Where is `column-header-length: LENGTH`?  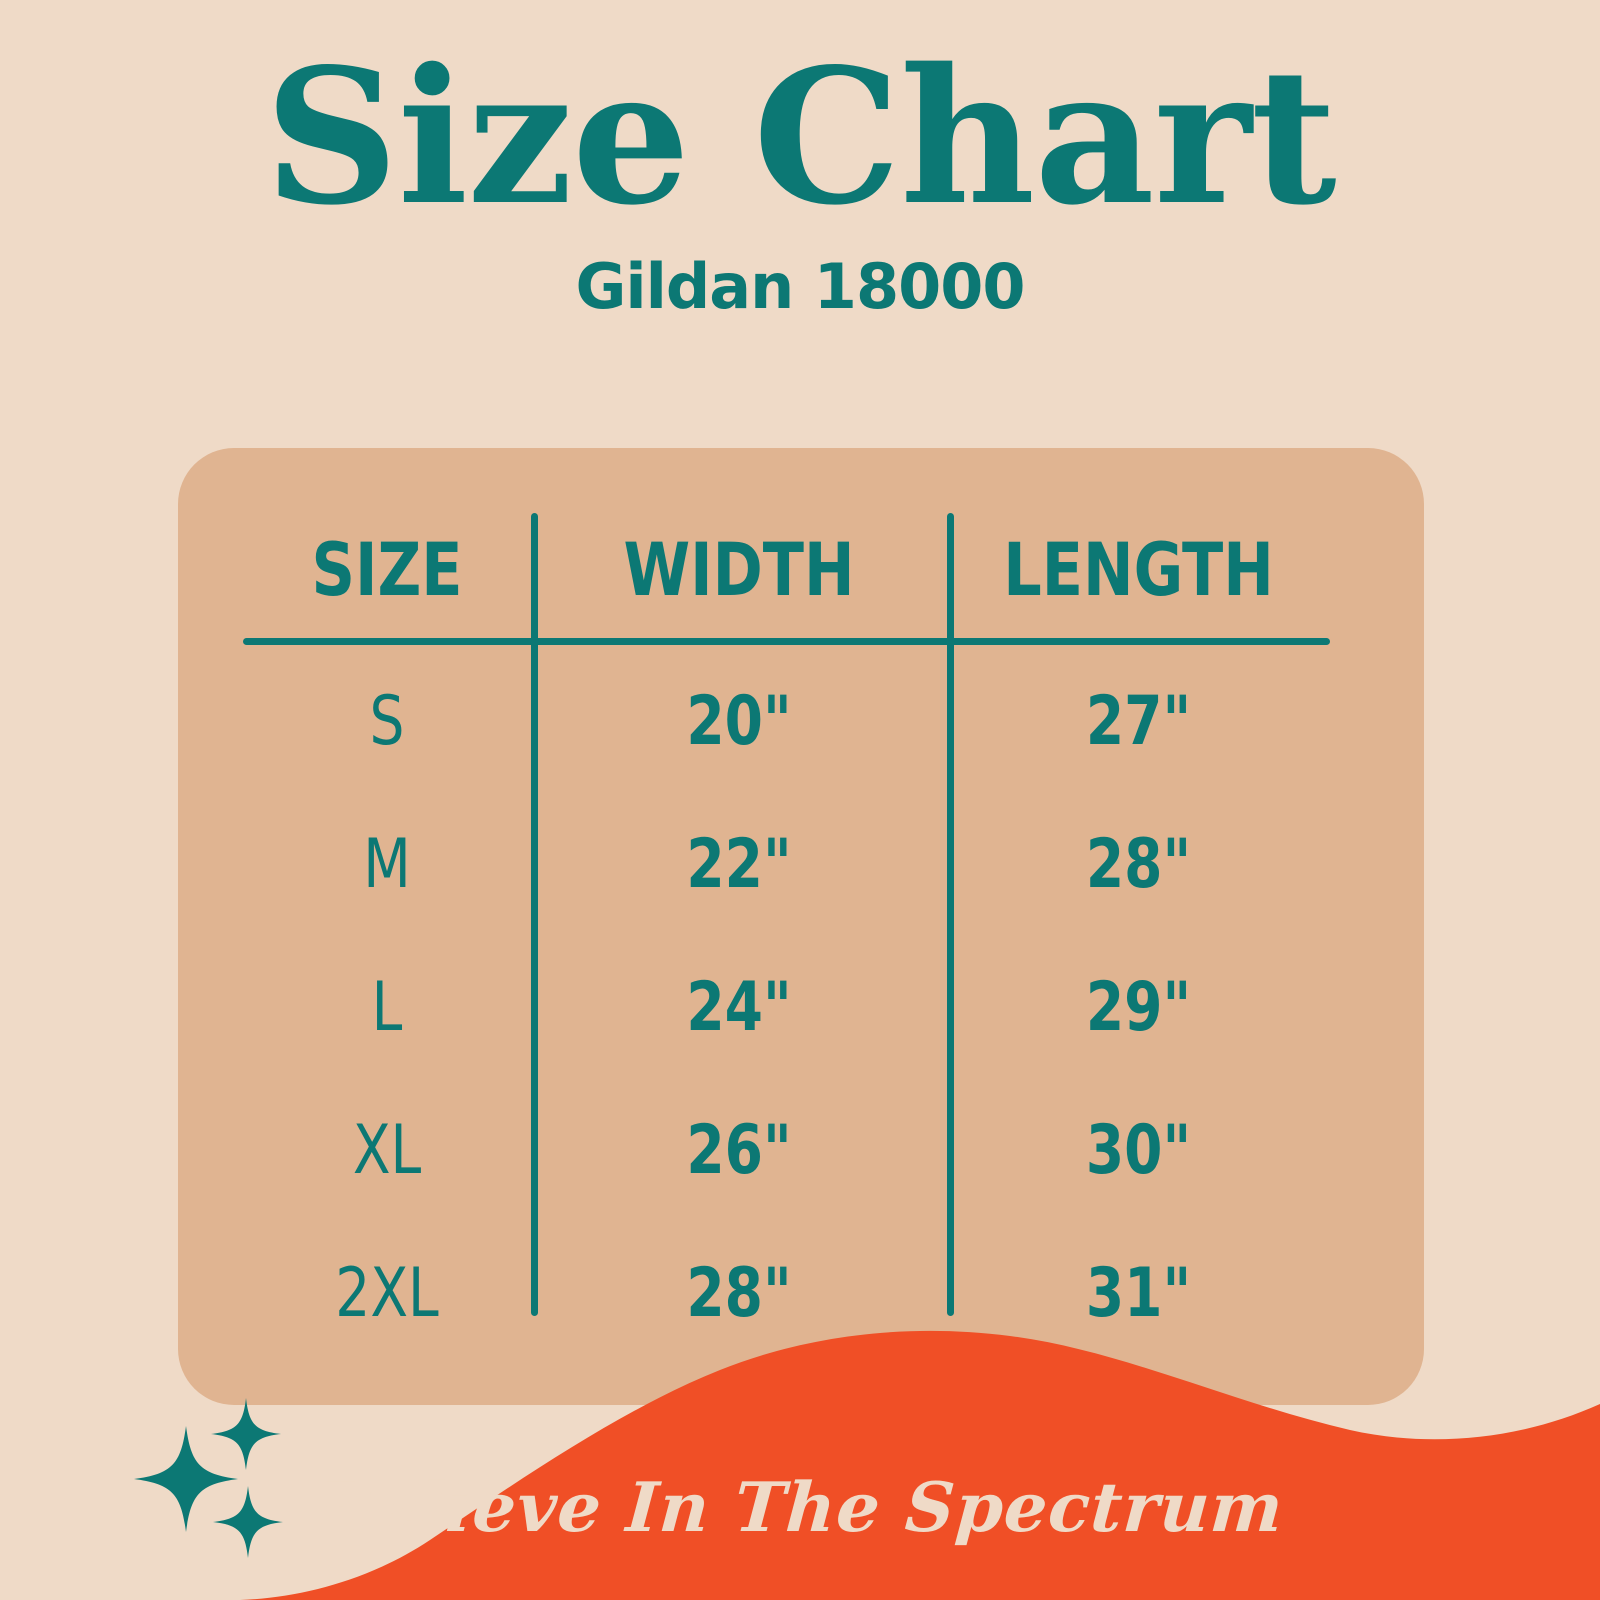 column-header-length: LENGTH is located at coordinates (1138, 570).